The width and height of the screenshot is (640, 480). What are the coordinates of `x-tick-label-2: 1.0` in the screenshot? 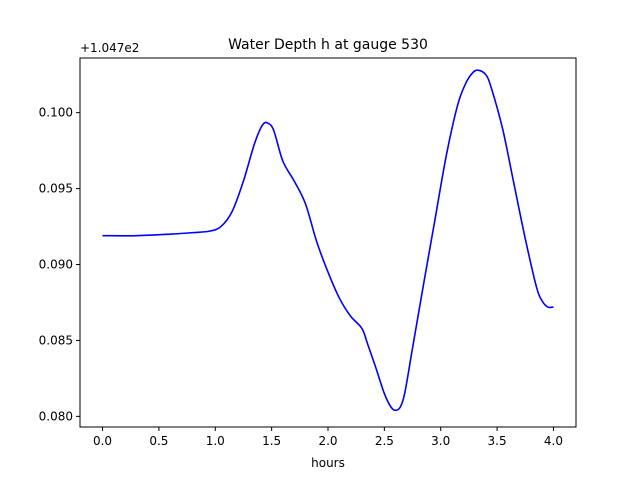 It's located at (215, 441).